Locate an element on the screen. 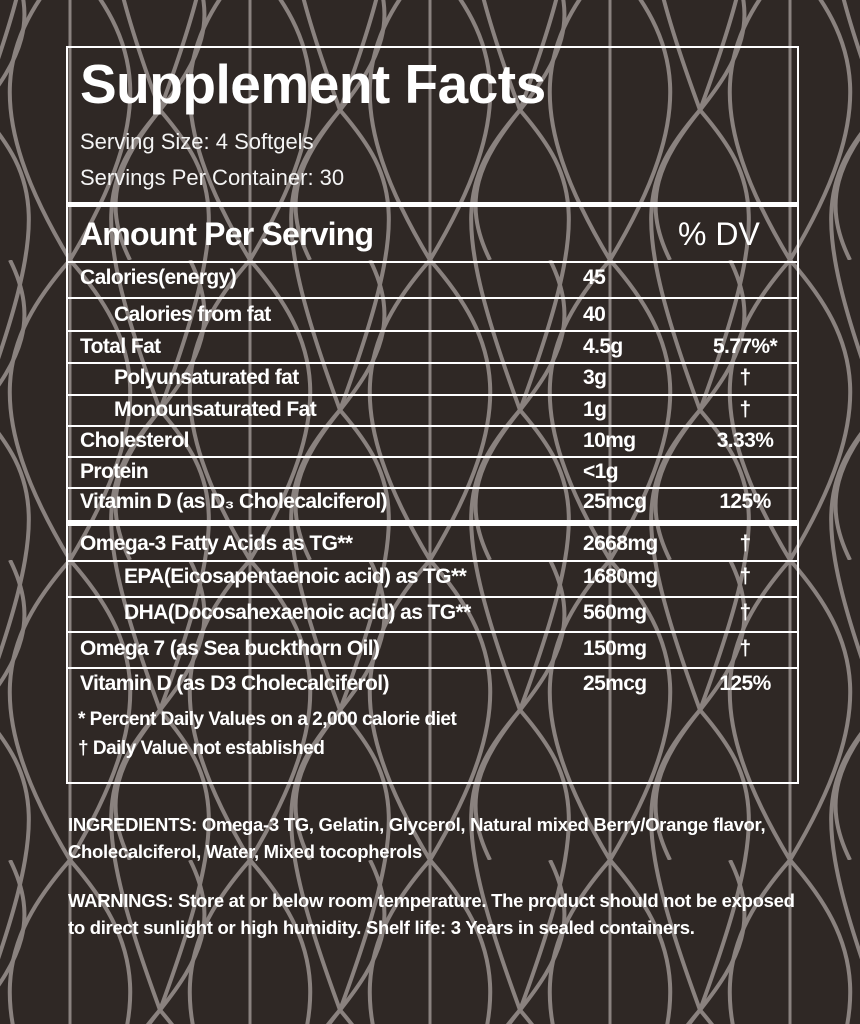 Image resolution: width=860 pixels, height=1024 pixels. divider is located at coordinates (432, 204).